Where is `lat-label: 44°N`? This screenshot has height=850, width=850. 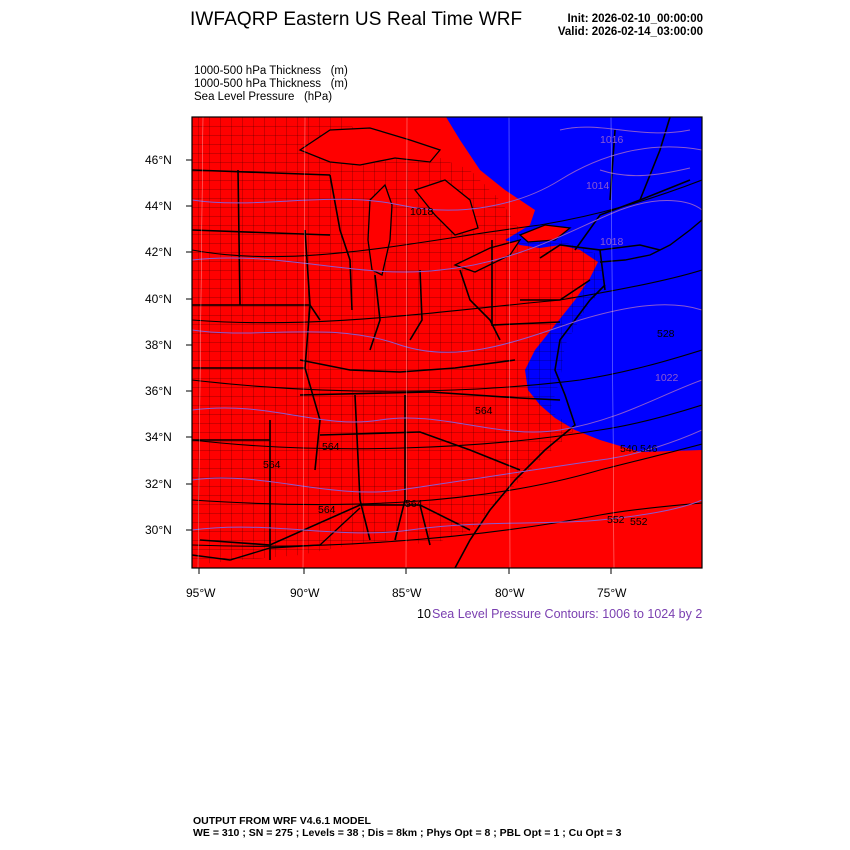
lat-label: 44°N is located at coordinates (158, 206).